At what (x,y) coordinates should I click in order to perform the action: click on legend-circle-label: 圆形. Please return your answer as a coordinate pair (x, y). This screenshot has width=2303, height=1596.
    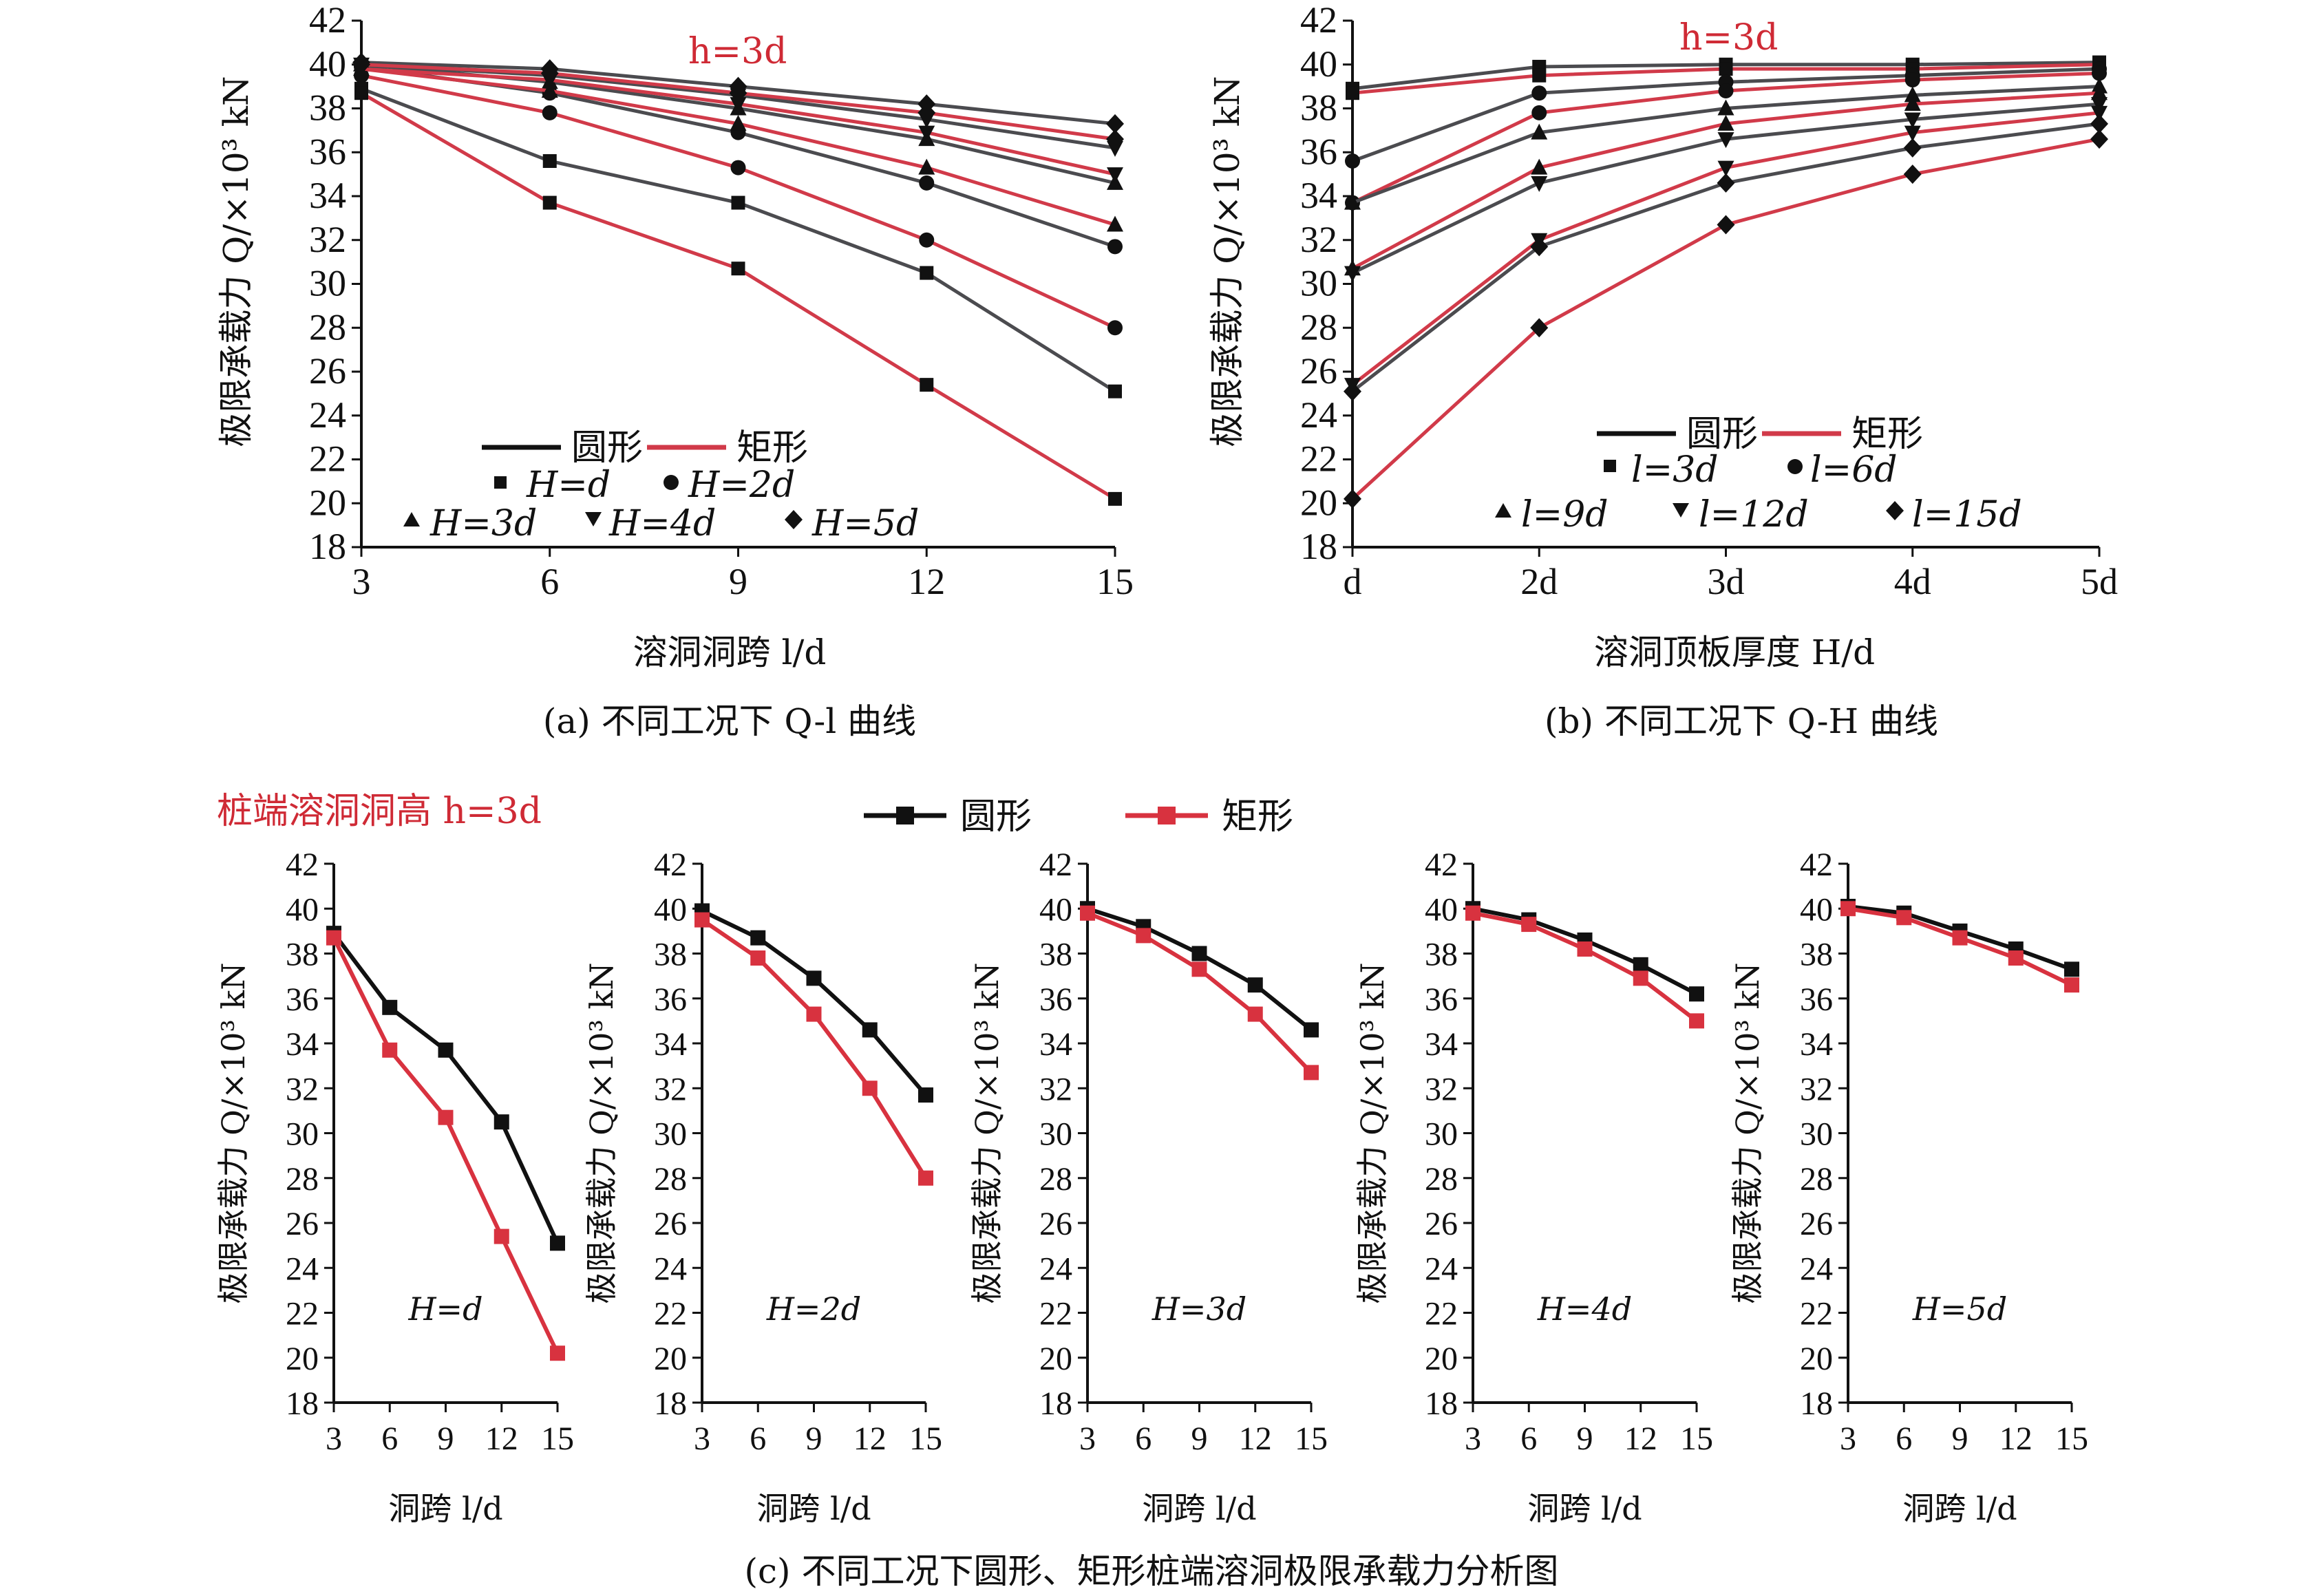
    Looking at the image, I should click on (607, 448).